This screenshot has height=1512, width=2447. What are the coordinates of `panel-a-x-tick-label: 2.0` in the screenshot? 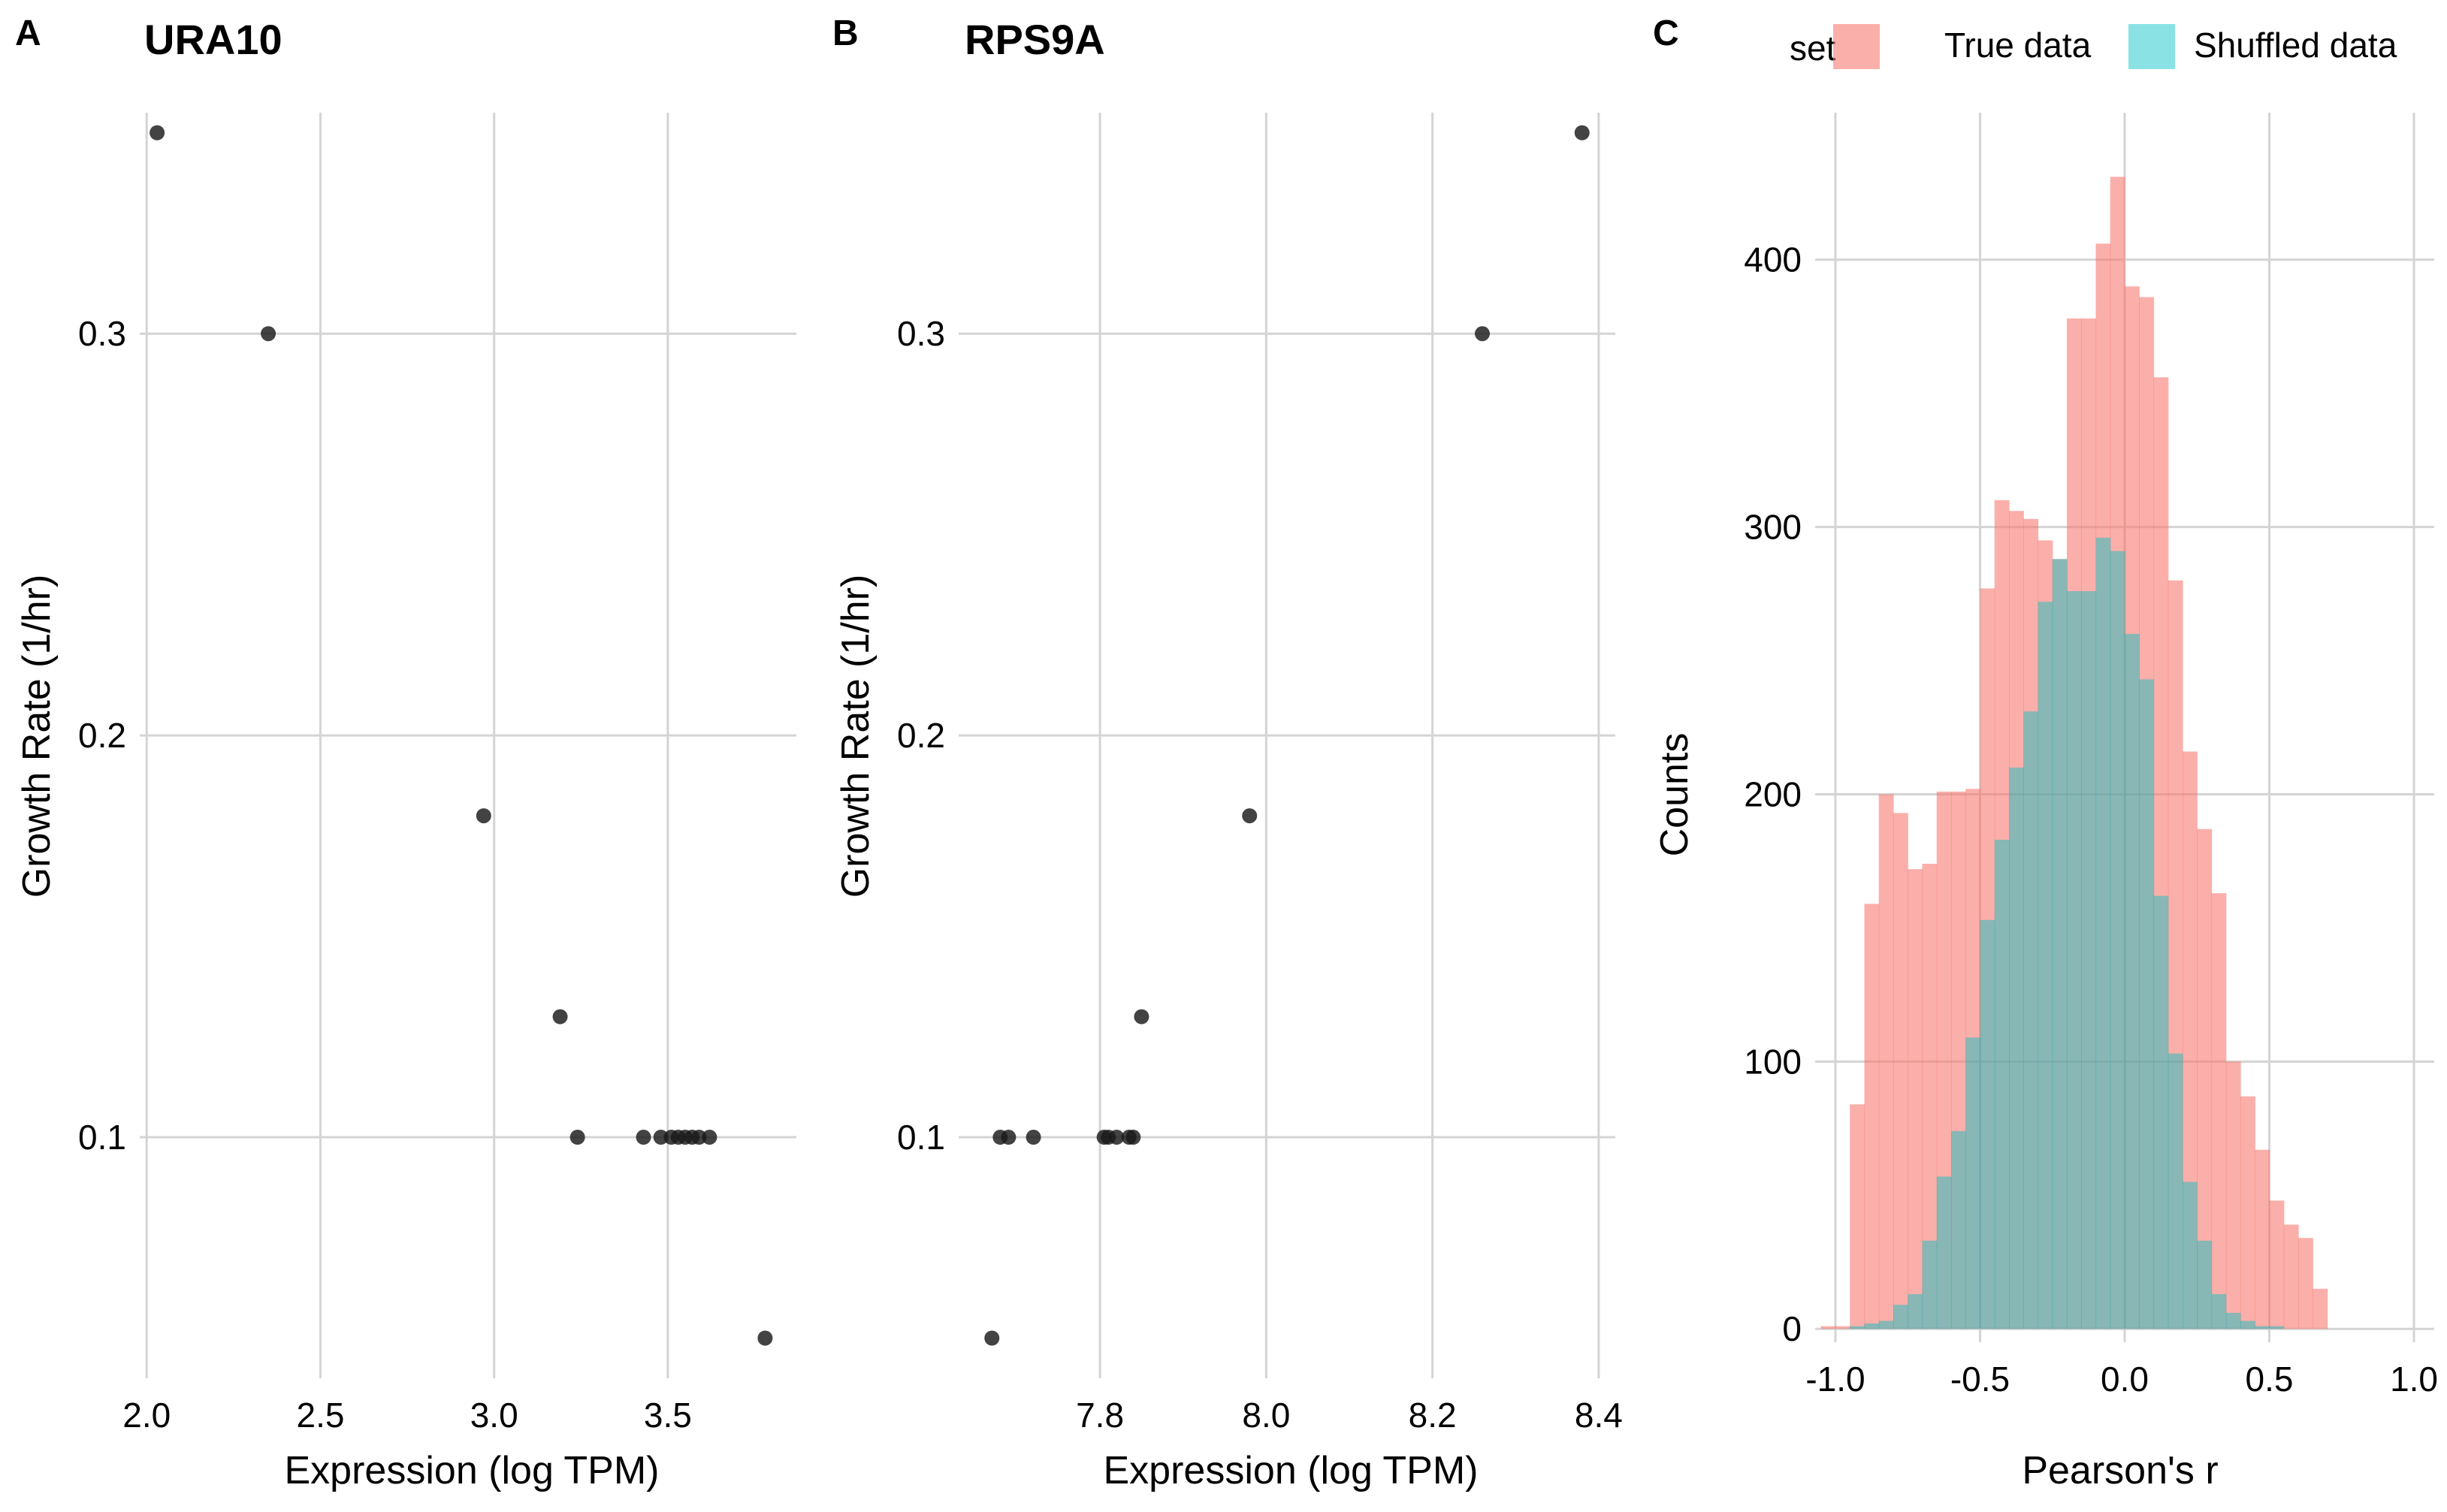 It's located at (146, 1415).